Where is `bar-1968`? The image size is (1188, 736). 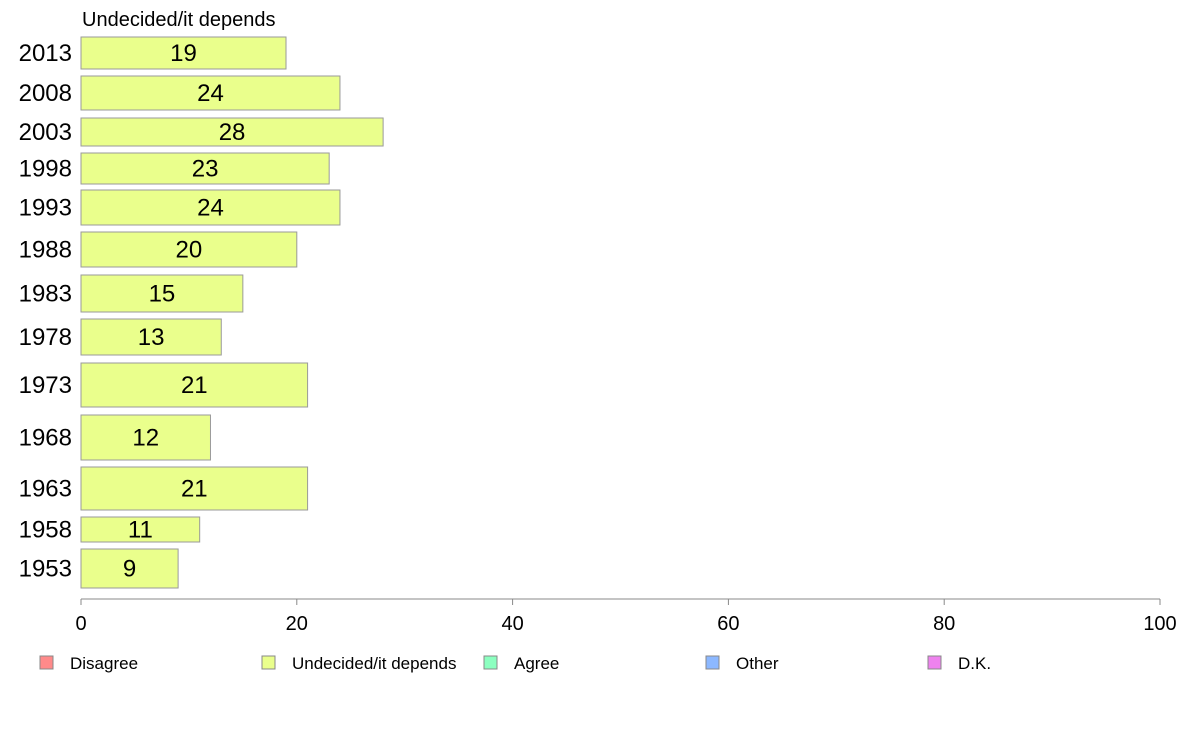
bar-1968 is located at coordinates (145, 437).